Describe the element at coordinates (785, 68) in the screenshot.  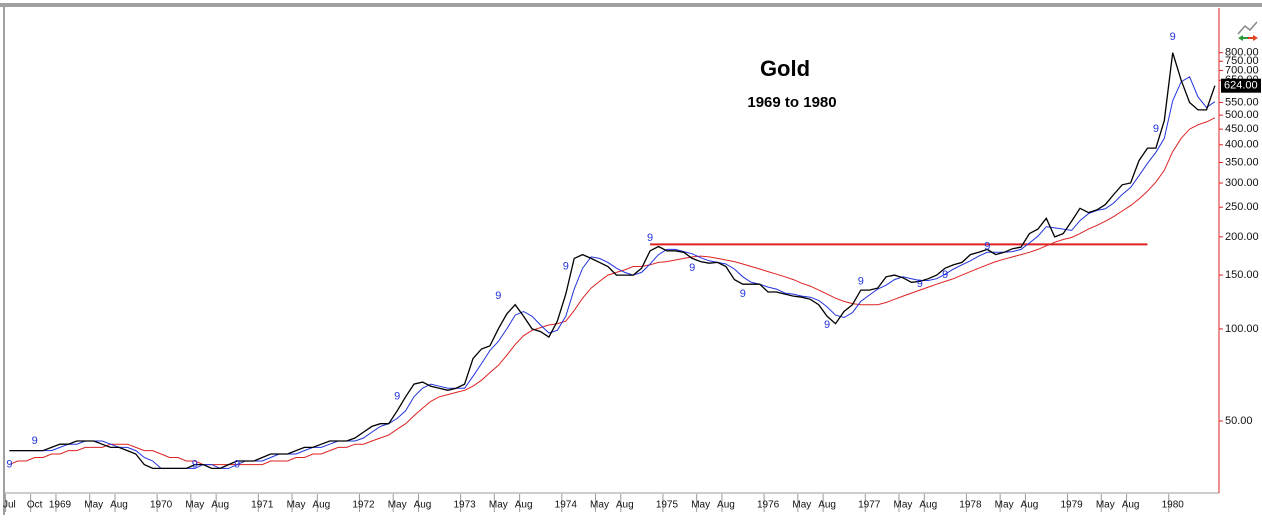
I see `chart-title: Gold` at that location.